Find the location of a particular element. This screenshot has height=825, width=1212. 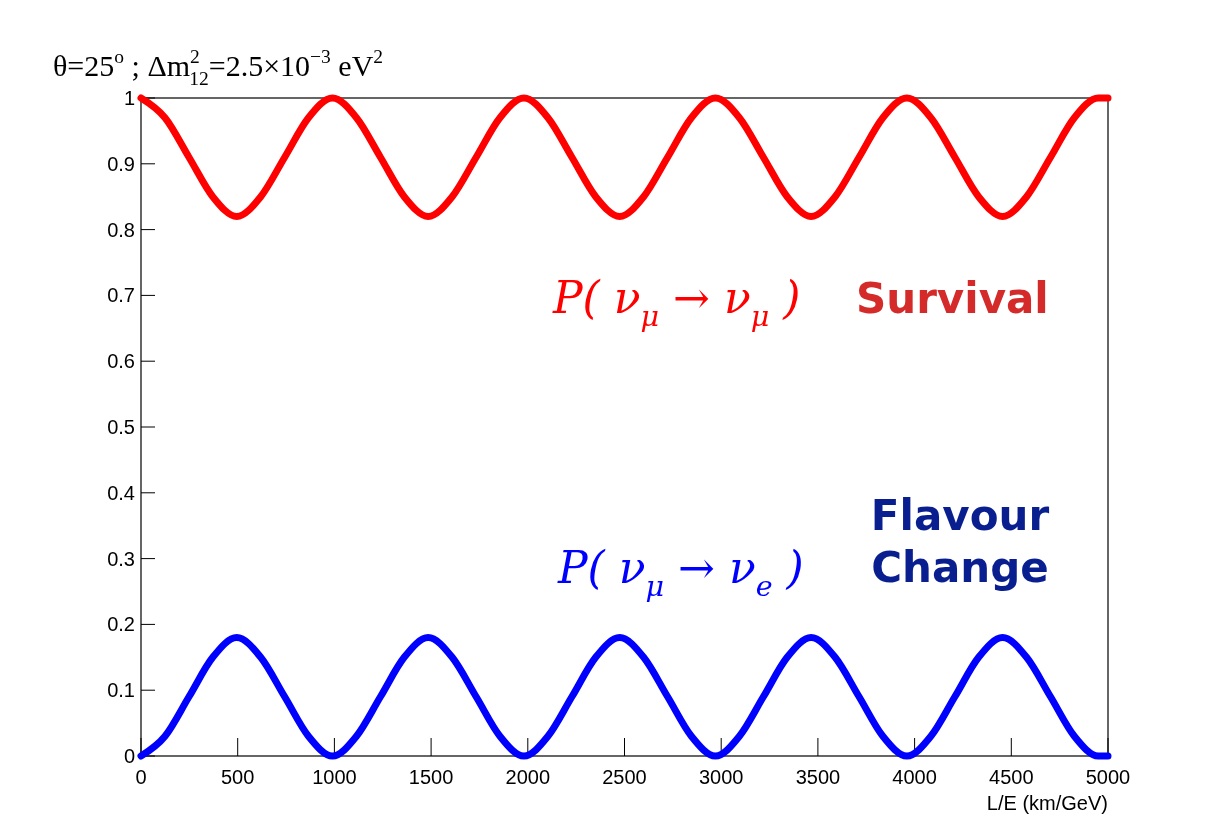

x-tick-label: 4500 is located at coordinates (1011, 777).